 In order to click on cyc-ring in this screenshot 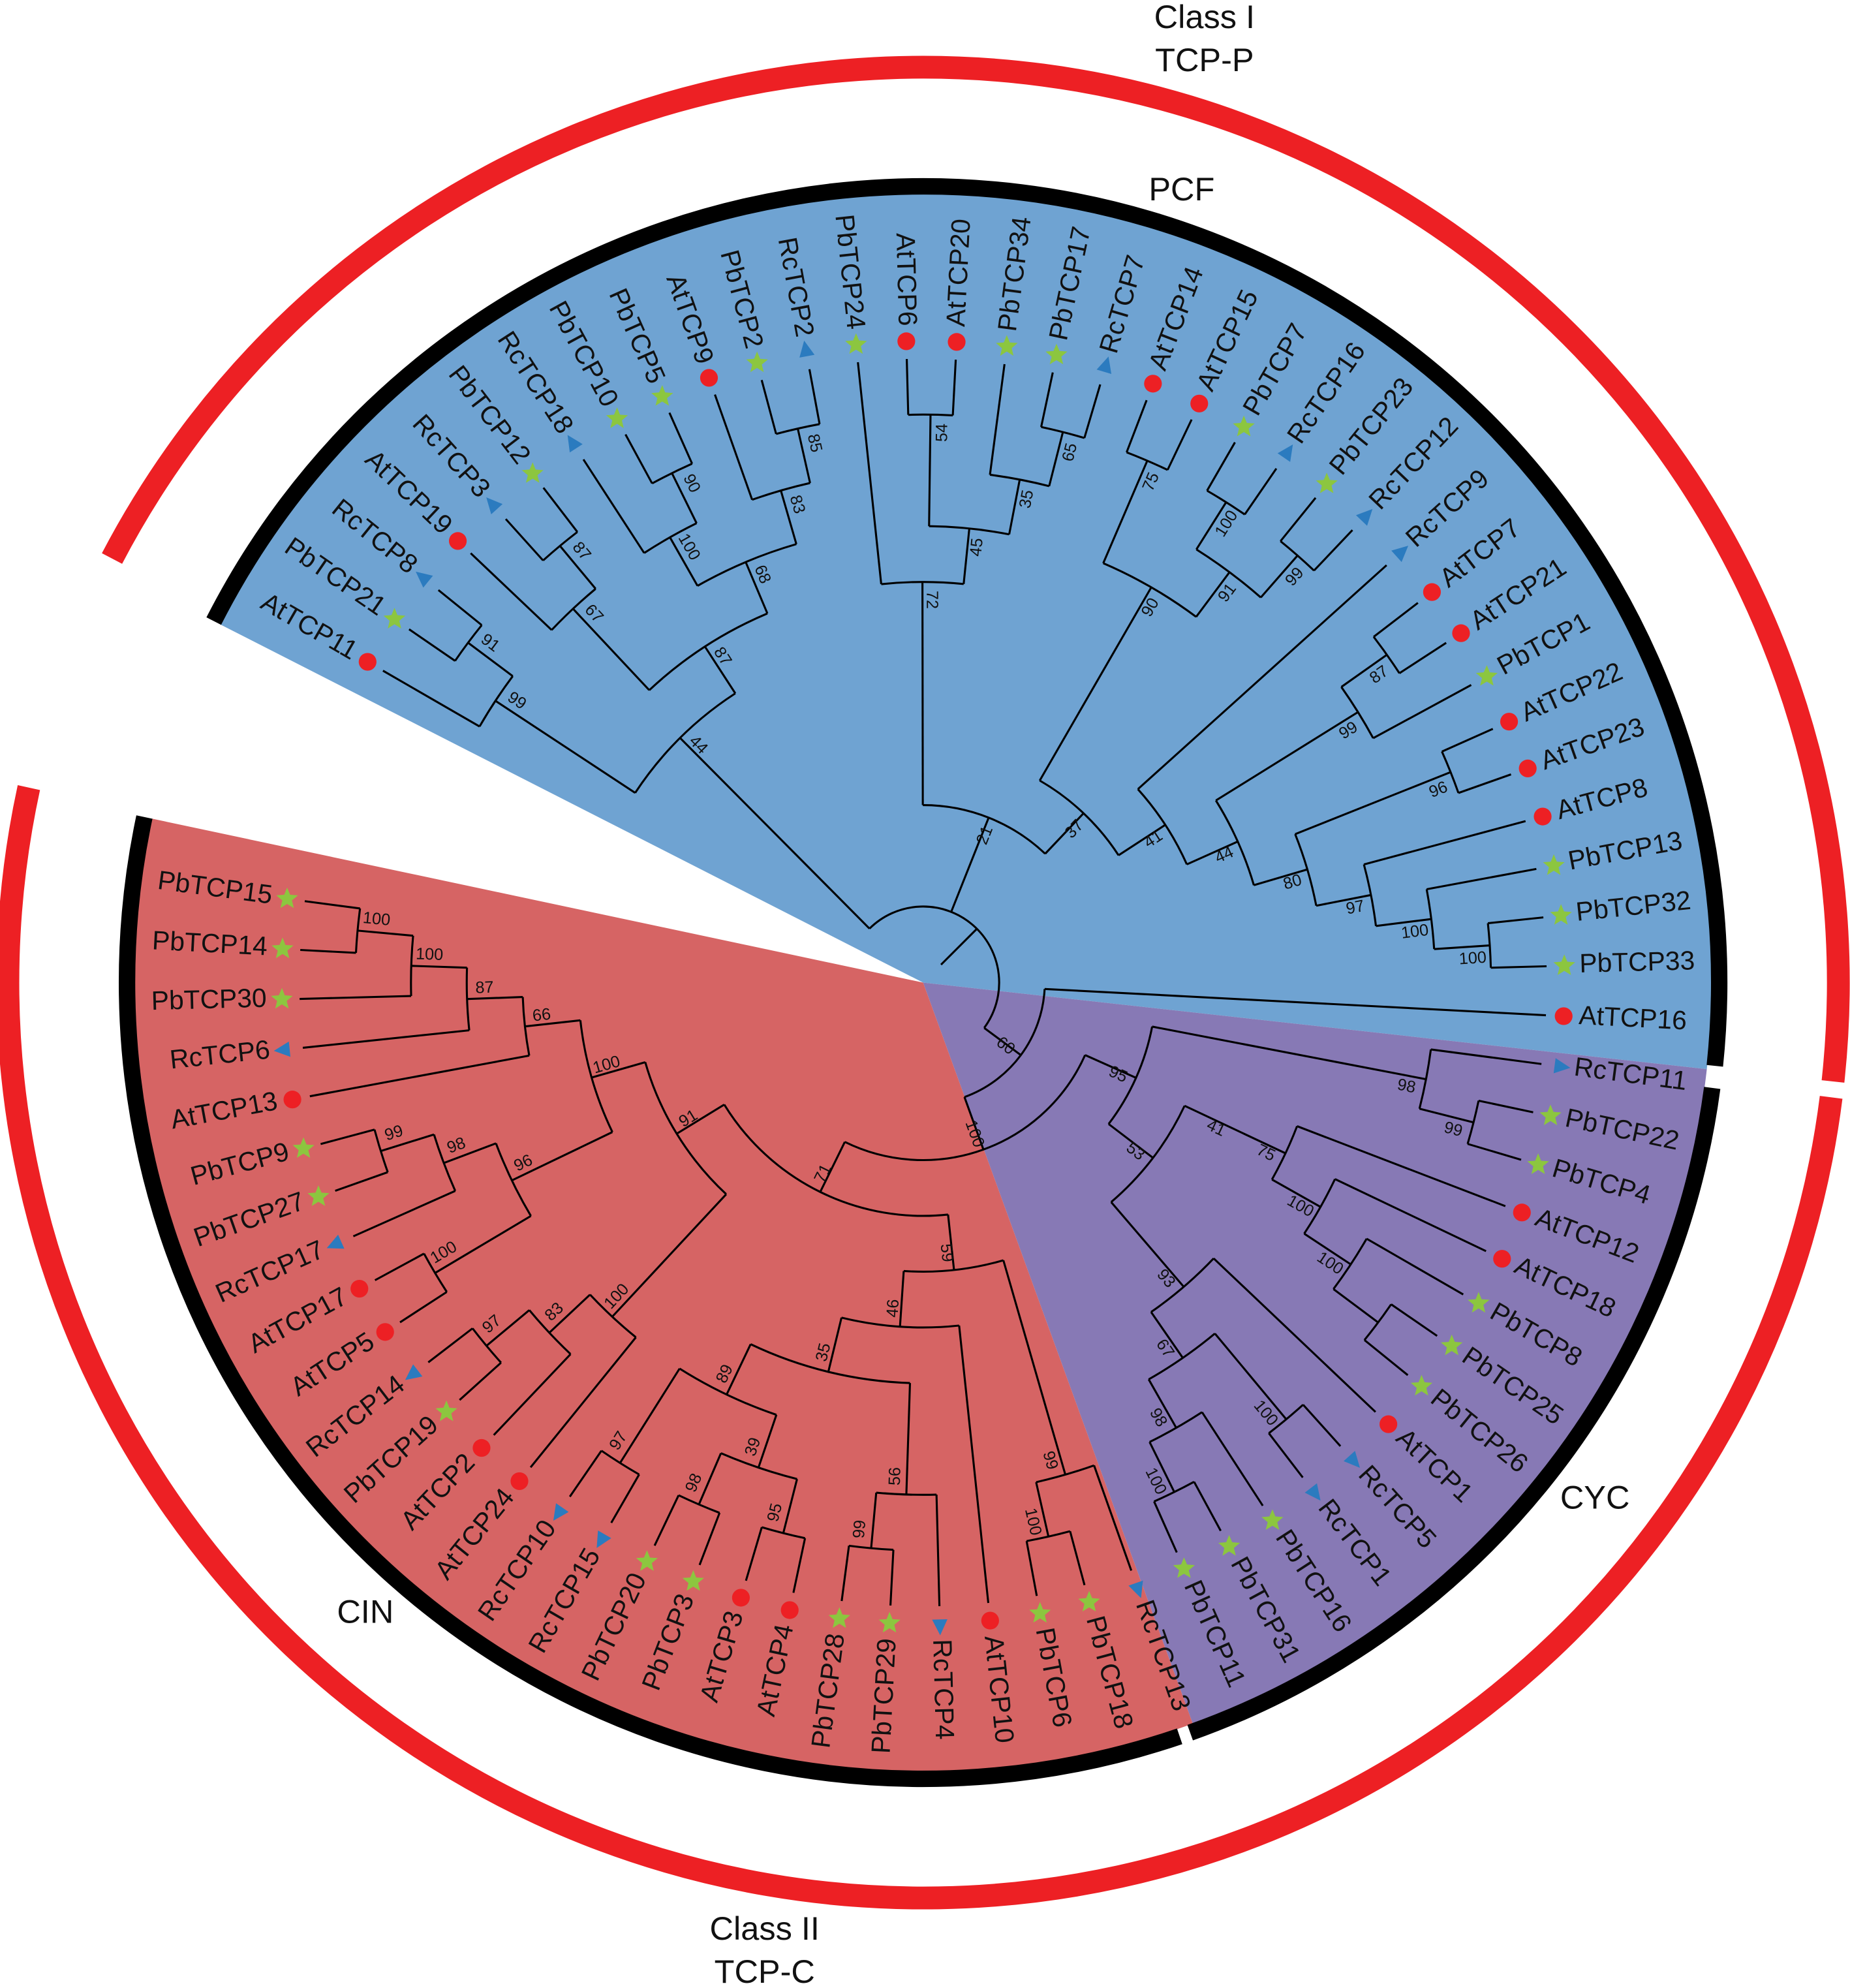, I will do `click(1454, 1414)`.